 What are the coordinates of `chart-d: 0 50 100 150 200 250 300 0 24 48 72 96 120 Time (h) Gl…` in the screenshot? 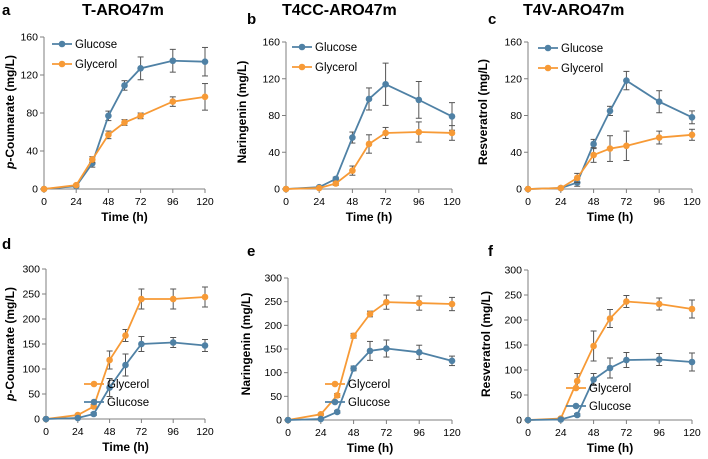 It's located at (117, 359).